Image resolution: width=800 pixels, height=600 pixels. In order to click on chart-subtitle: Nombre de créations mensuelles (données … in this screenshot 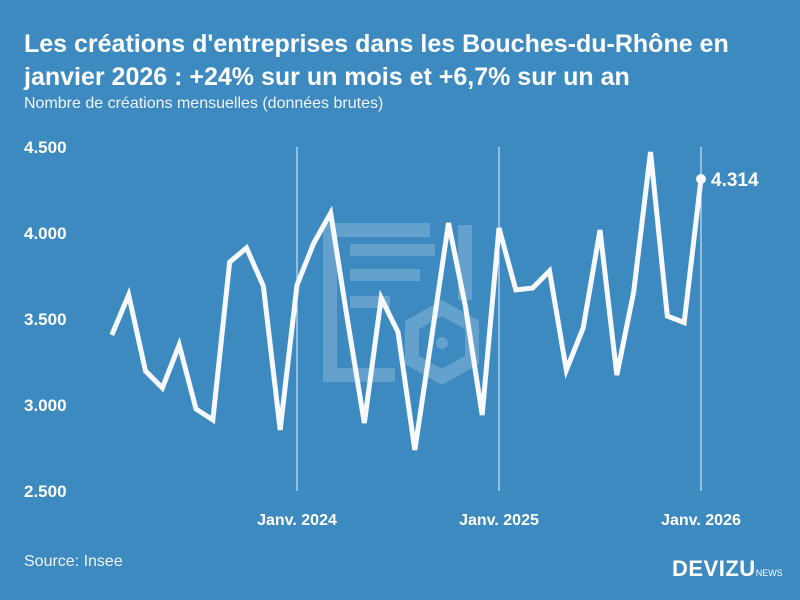, I will do `click(204, 103)`.